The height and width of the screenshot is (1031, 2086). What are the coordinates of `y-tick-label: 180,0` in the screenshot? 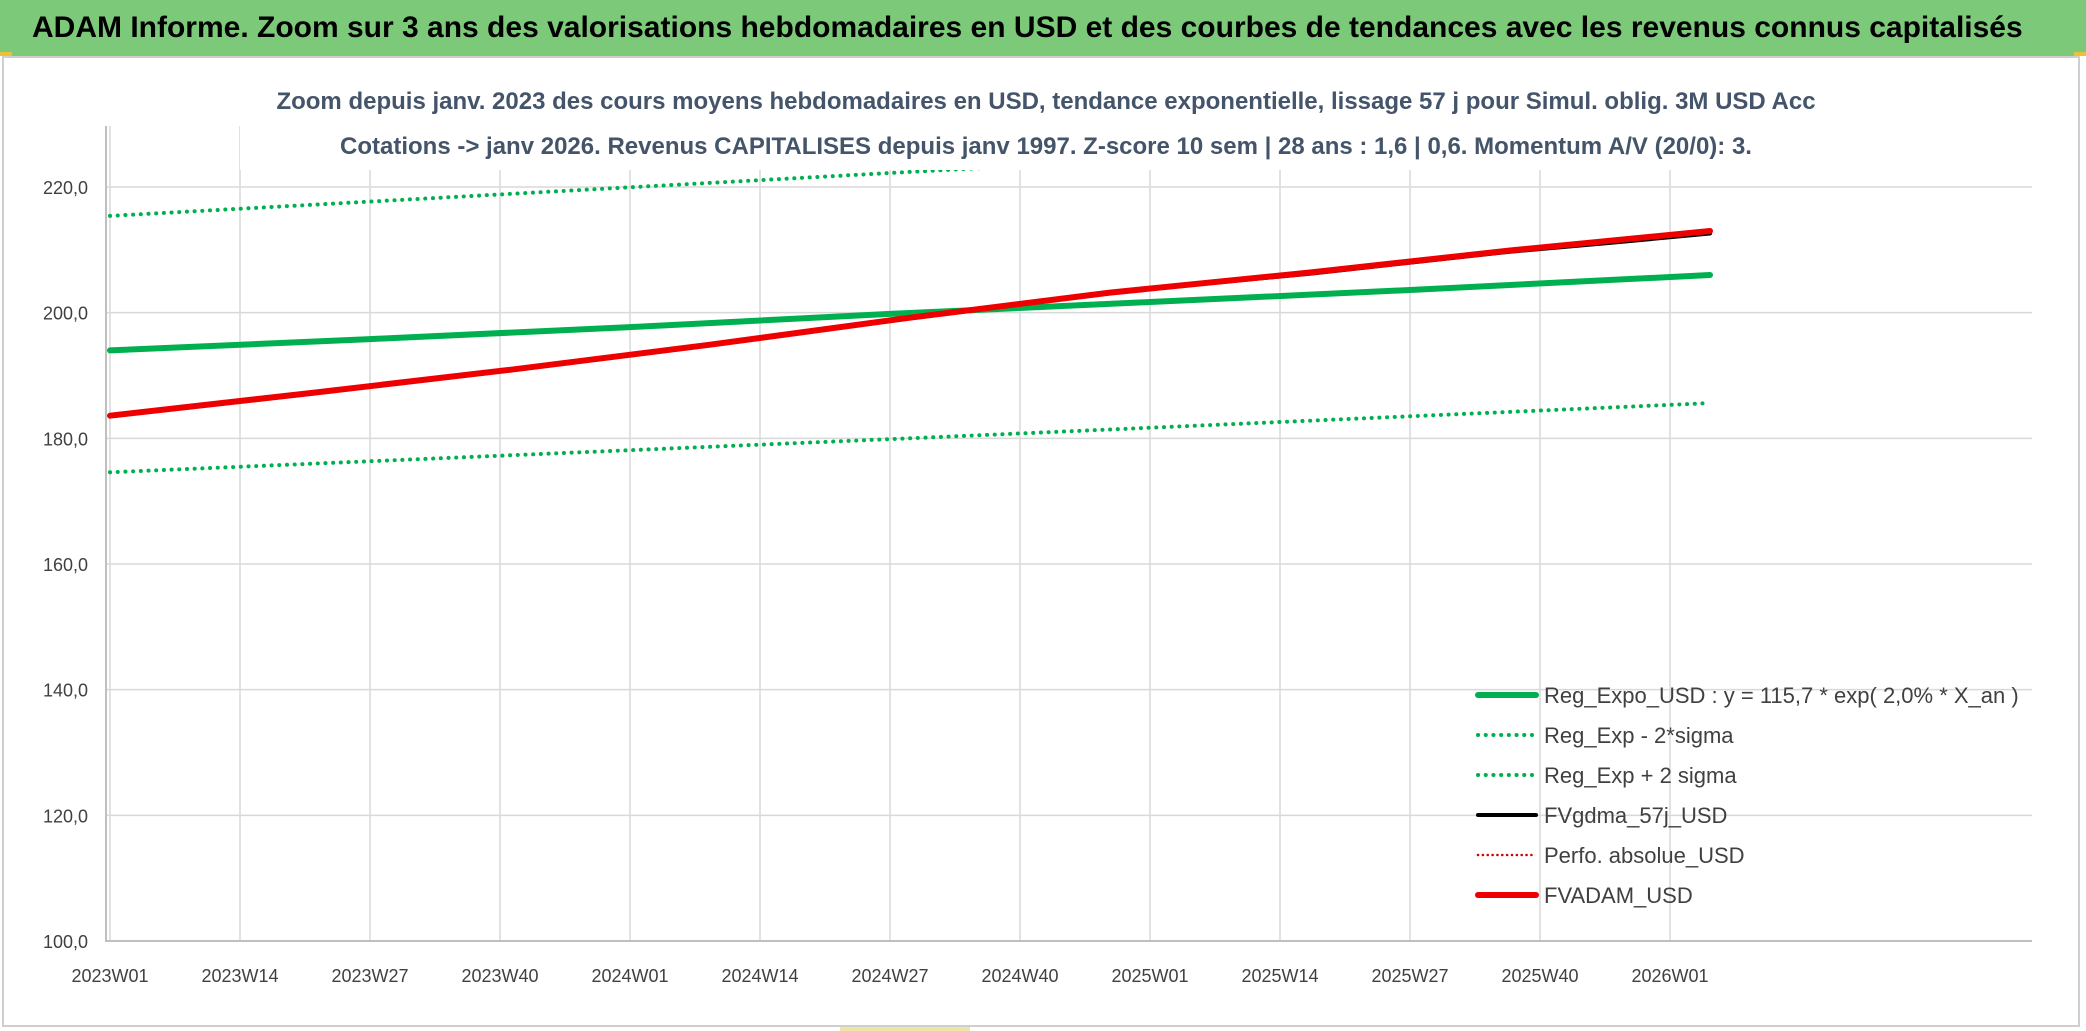 It's located at (65, 439).